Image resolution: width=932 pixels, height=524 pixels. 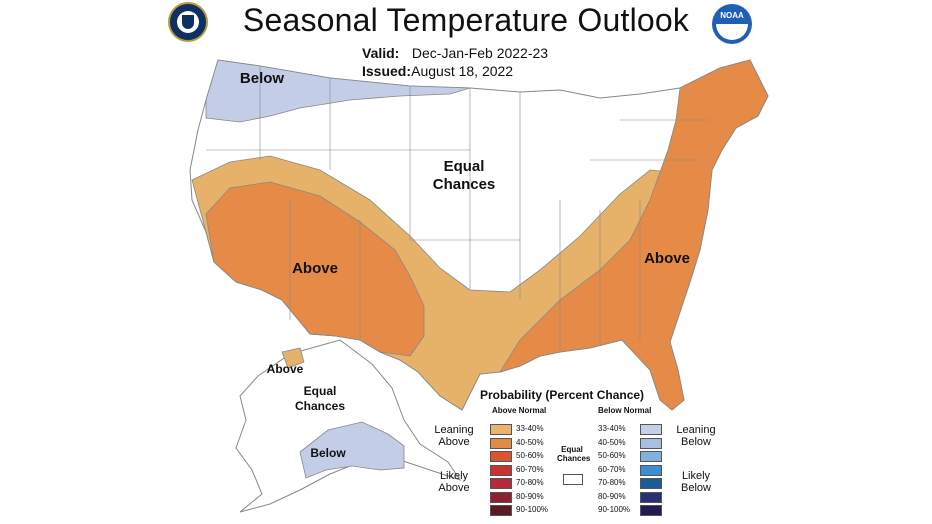 I want to click on noaa-logo: NOAA, so click(x=732, y=24).